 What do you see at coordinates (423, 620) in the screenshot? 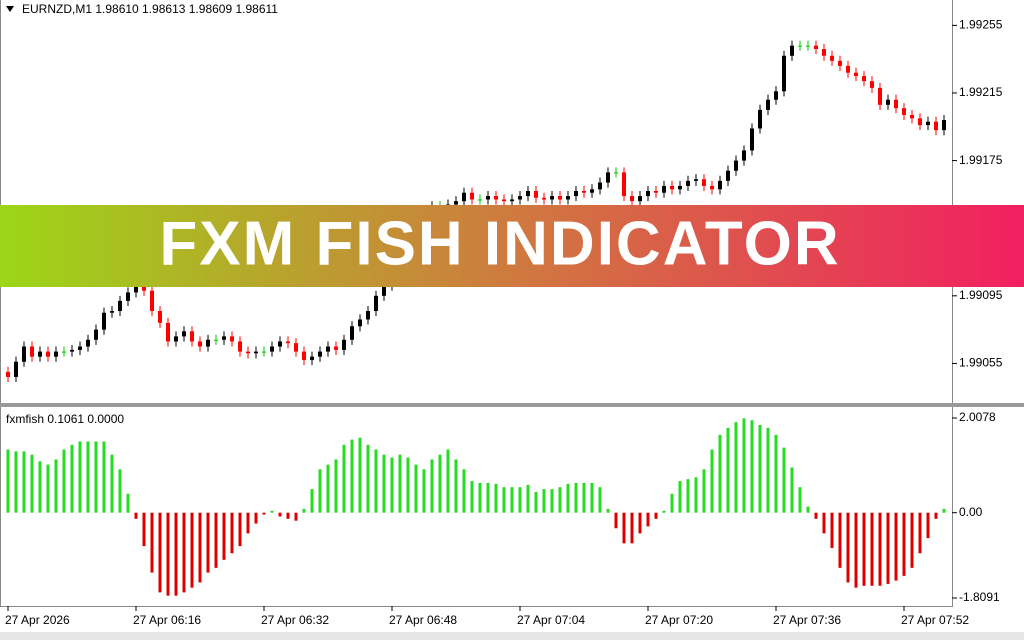
I see `x-tick-label: 27 Apr 06:48` at bounding box center [423, 620].